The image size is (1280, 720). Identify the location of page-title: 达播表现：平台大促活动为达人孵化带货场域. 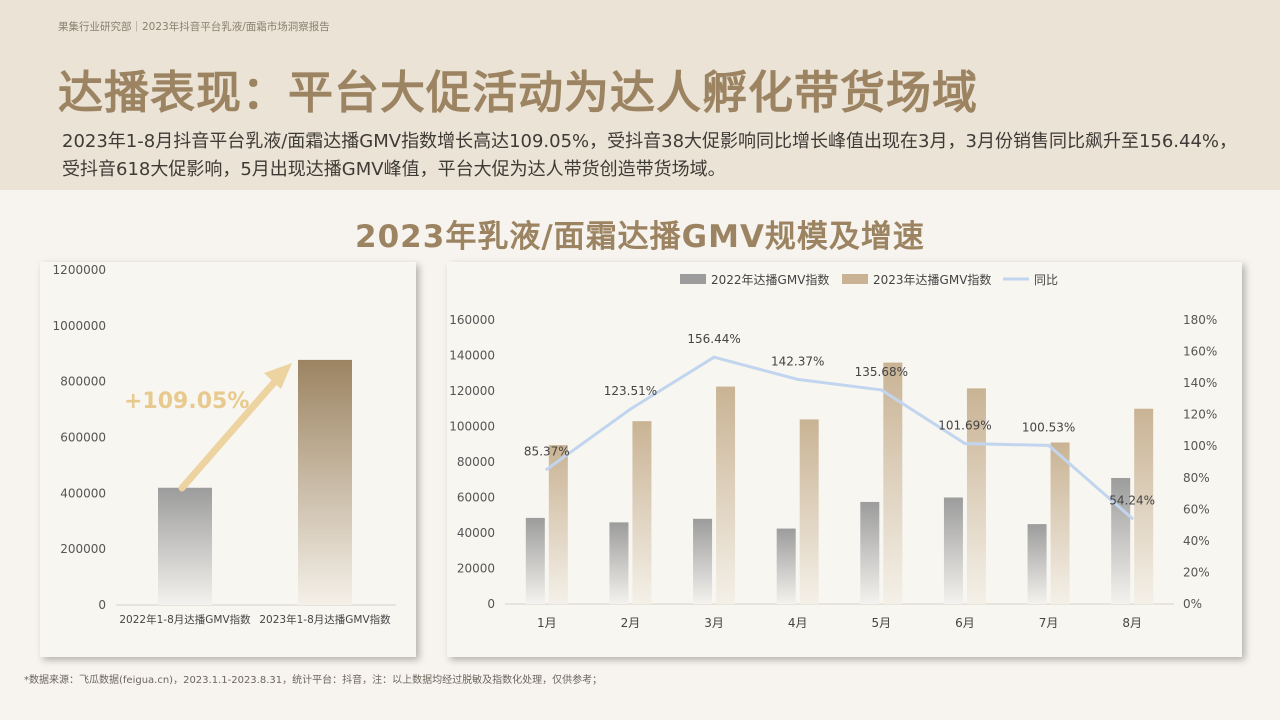
(518, 92).